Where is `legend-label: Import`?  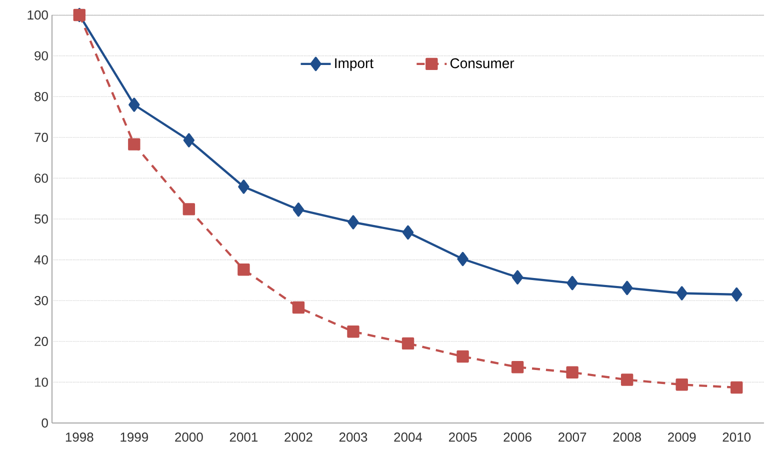 legend-label: Import is located at coordinates (354, 64).